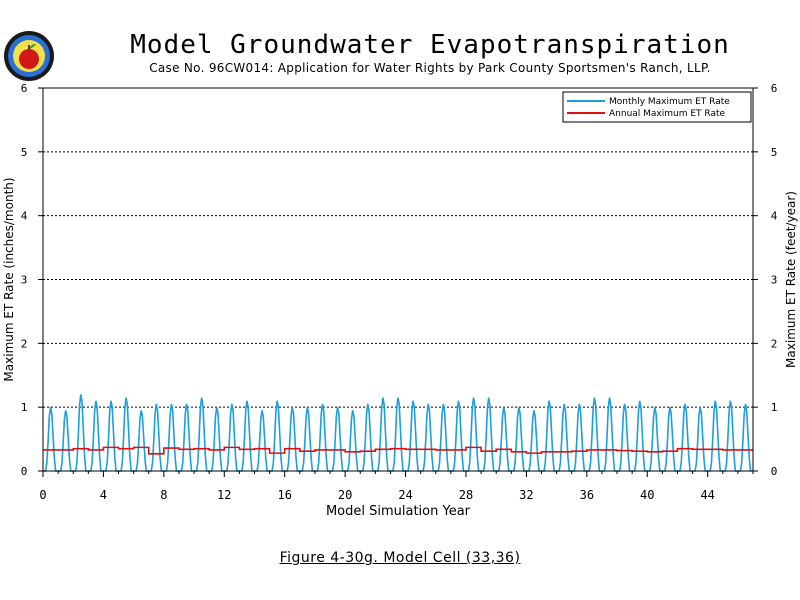  What do you see at coordinates (24, 280) in the screenshot?
I see `y-tick-label-left: 3` at bounding box center [24, 280].